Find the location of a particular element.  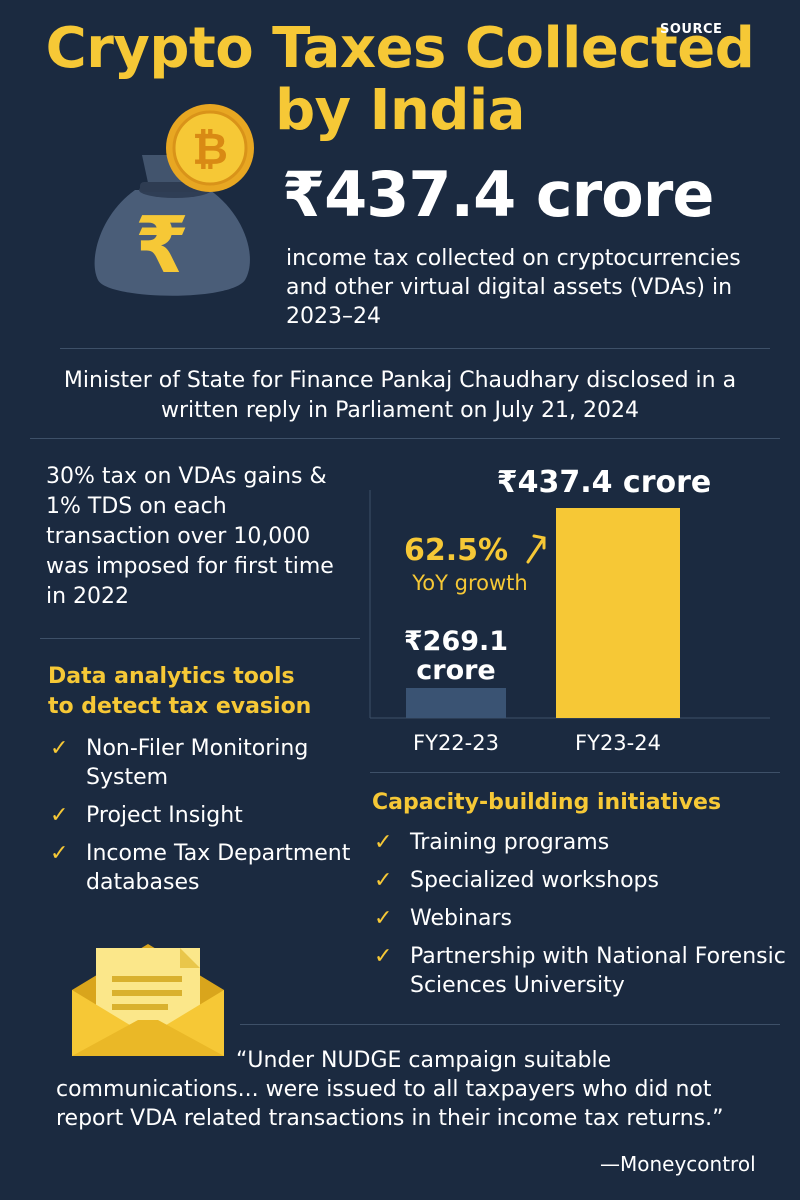

data-label: ₹437.4 crore is located at coordinates (604, 482).